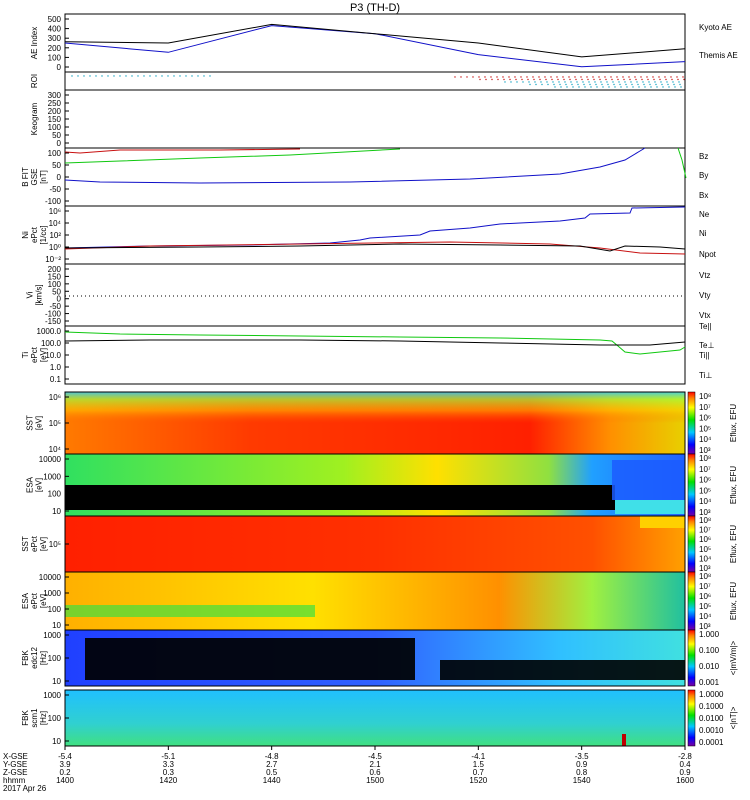 The image size is (750, 800). I want to click on footer-value: 1500, so click(375, 780).